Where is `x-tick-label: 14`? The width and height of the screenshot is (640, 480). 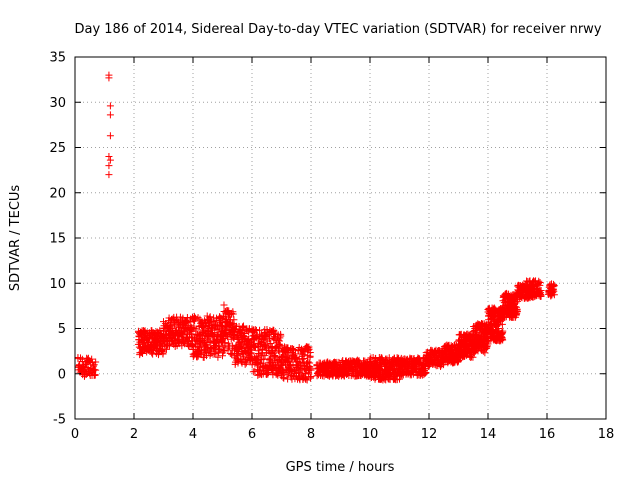 x-tick-label: 14 is located at coordinates (488, 434).